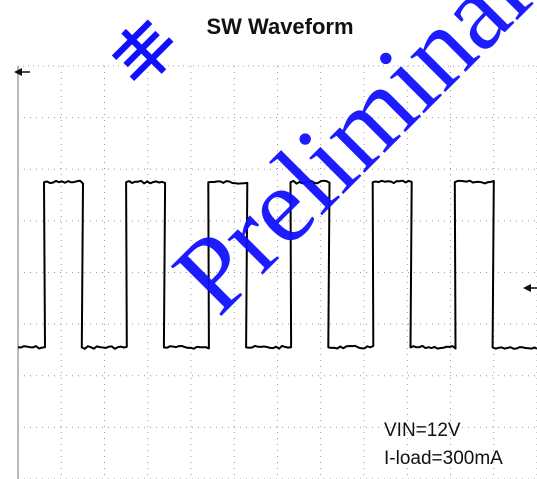 This screenshot has height=479, width=537. What do you see at coordinates (443, 458) in the screenshot?
I see `annotation-iload: I-load=300mA` at bounding box center [443, 458].